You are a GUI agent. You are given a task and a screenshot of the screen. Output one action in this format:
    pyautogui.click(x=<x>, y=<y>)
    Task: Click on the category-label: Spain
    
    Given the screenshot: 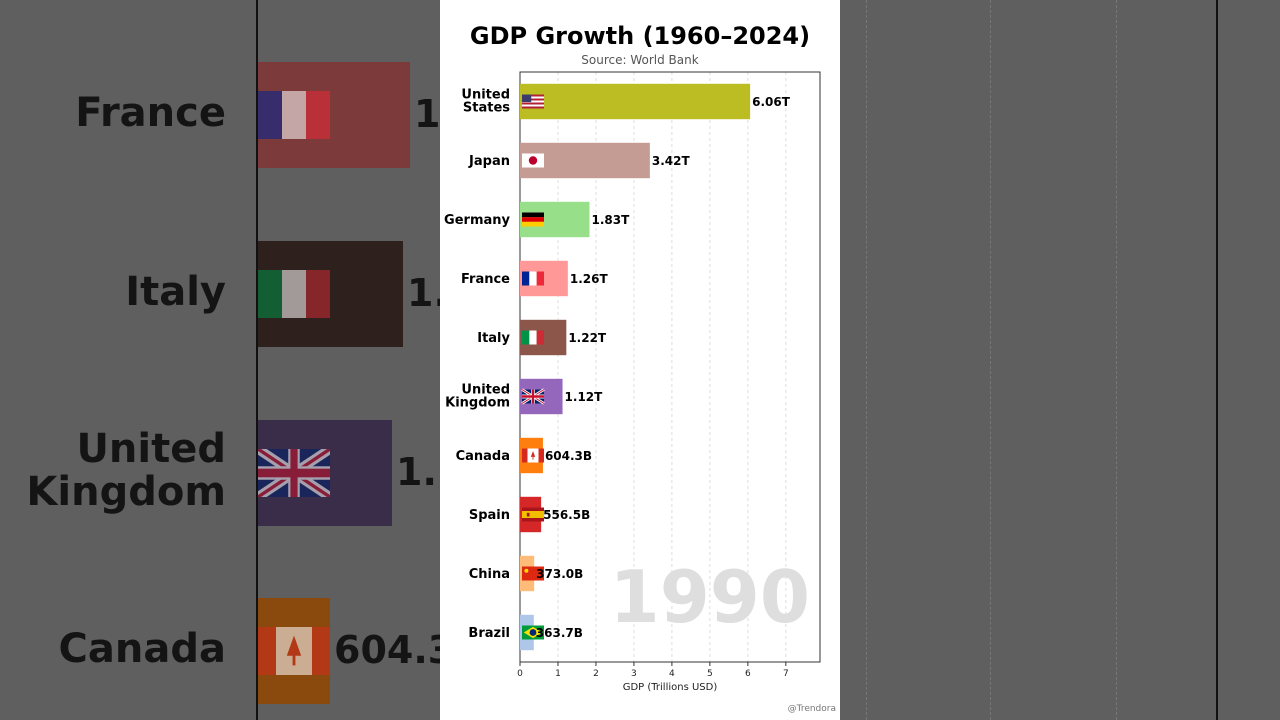 What is the action you would take?
    pyautogui.click(x=489, y=515)
    